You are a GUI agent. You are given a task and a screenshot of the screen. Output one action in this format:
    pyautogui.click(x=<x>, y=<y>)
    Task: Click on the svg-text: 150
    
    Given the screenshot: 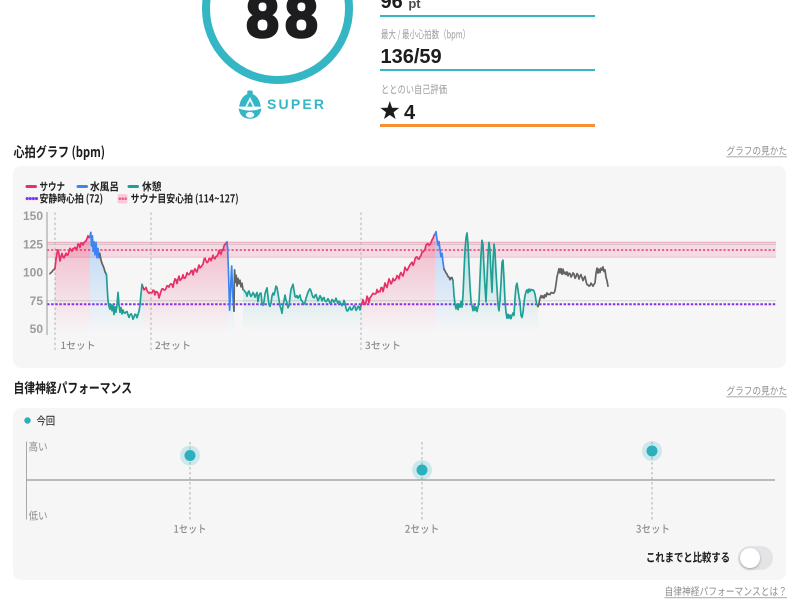 What is the action you would take?
    pyautogui.click(x=33, y=216)
    